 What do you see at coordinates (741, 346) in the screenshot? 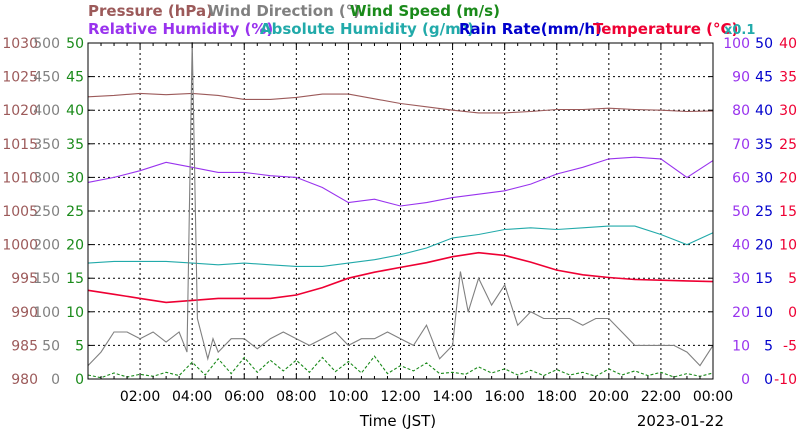
I see `y-tick-label-rh: 10` at bounding box center [741, 346].